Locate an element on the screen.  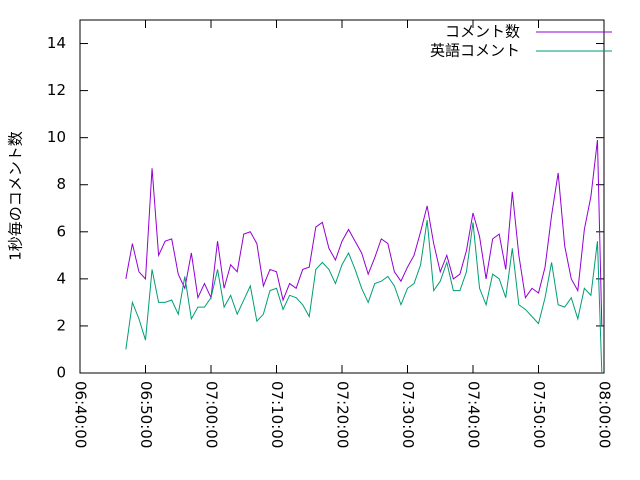
y-tick-label: 2 is located at coordinates (61, 325).